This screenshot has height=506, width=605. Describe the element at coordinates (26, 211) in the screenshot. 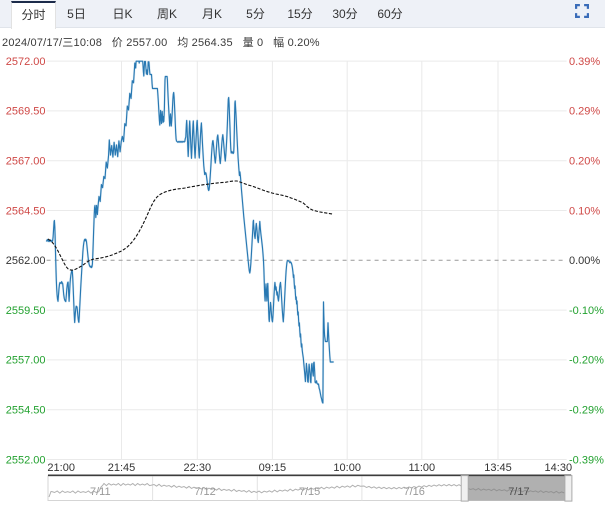

I see `svg-text: 2564.50` at that location.